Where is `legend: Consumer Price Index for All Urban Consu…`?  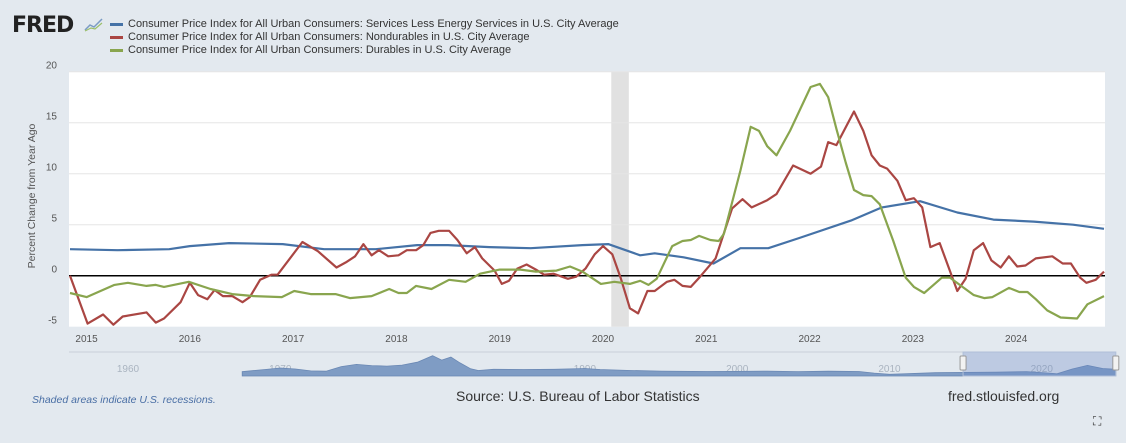 legend: Consumer Price Index for All Urban Consu… is located at coordinates (364, 37).